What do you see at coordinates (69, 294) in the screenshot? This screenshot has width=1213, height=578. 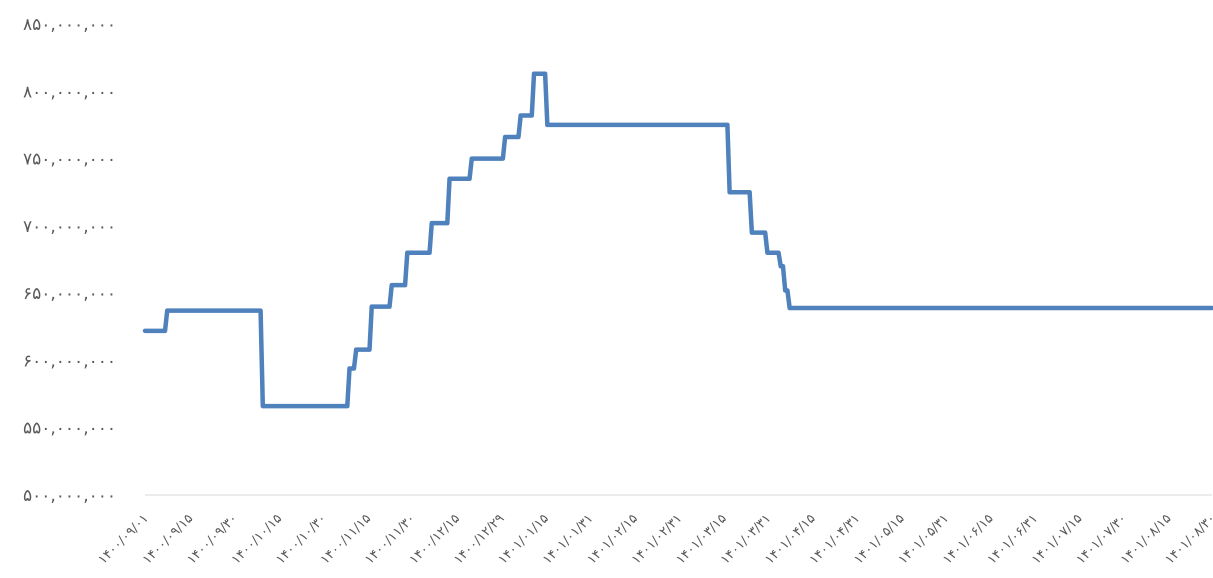 I see `y-tick-label: ۶۵۰,۰۰۰,۰۰۰` at bounding box center [69, 294].